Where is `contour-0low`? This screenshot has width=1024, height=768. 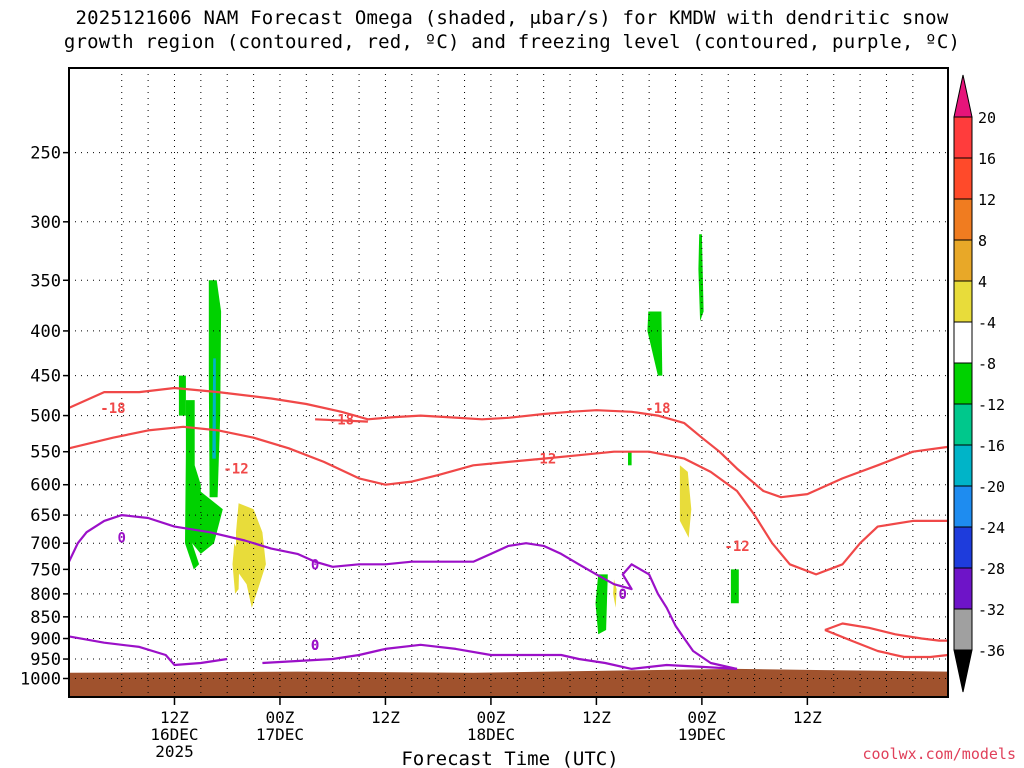
contour-0low is located at coordinates (148, 651).